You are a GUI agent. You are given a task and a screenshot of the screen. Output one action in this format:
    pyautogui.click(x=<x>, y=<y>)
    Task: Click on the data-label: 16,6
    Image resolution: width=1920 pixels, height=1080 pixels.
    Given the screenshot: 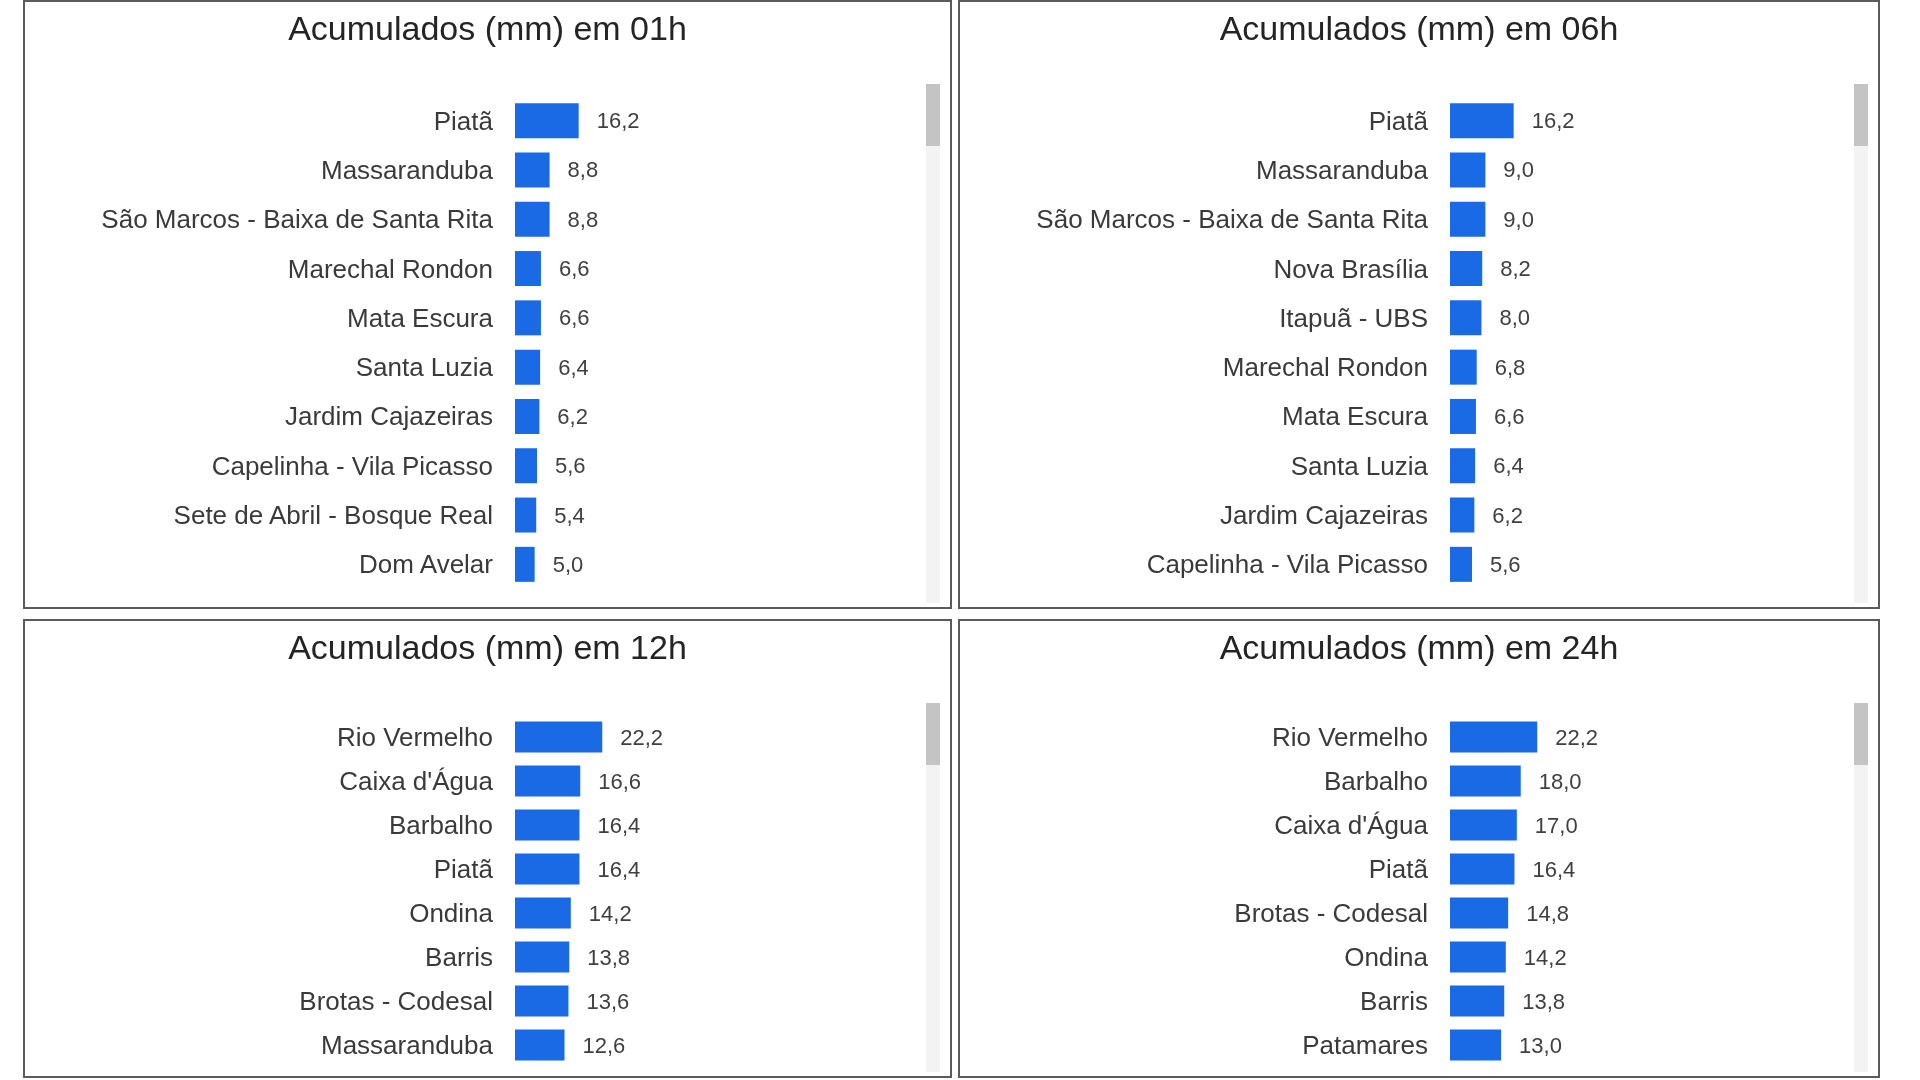 What is the action you would take?
    pyautogui.click(x=620, y=781)
    